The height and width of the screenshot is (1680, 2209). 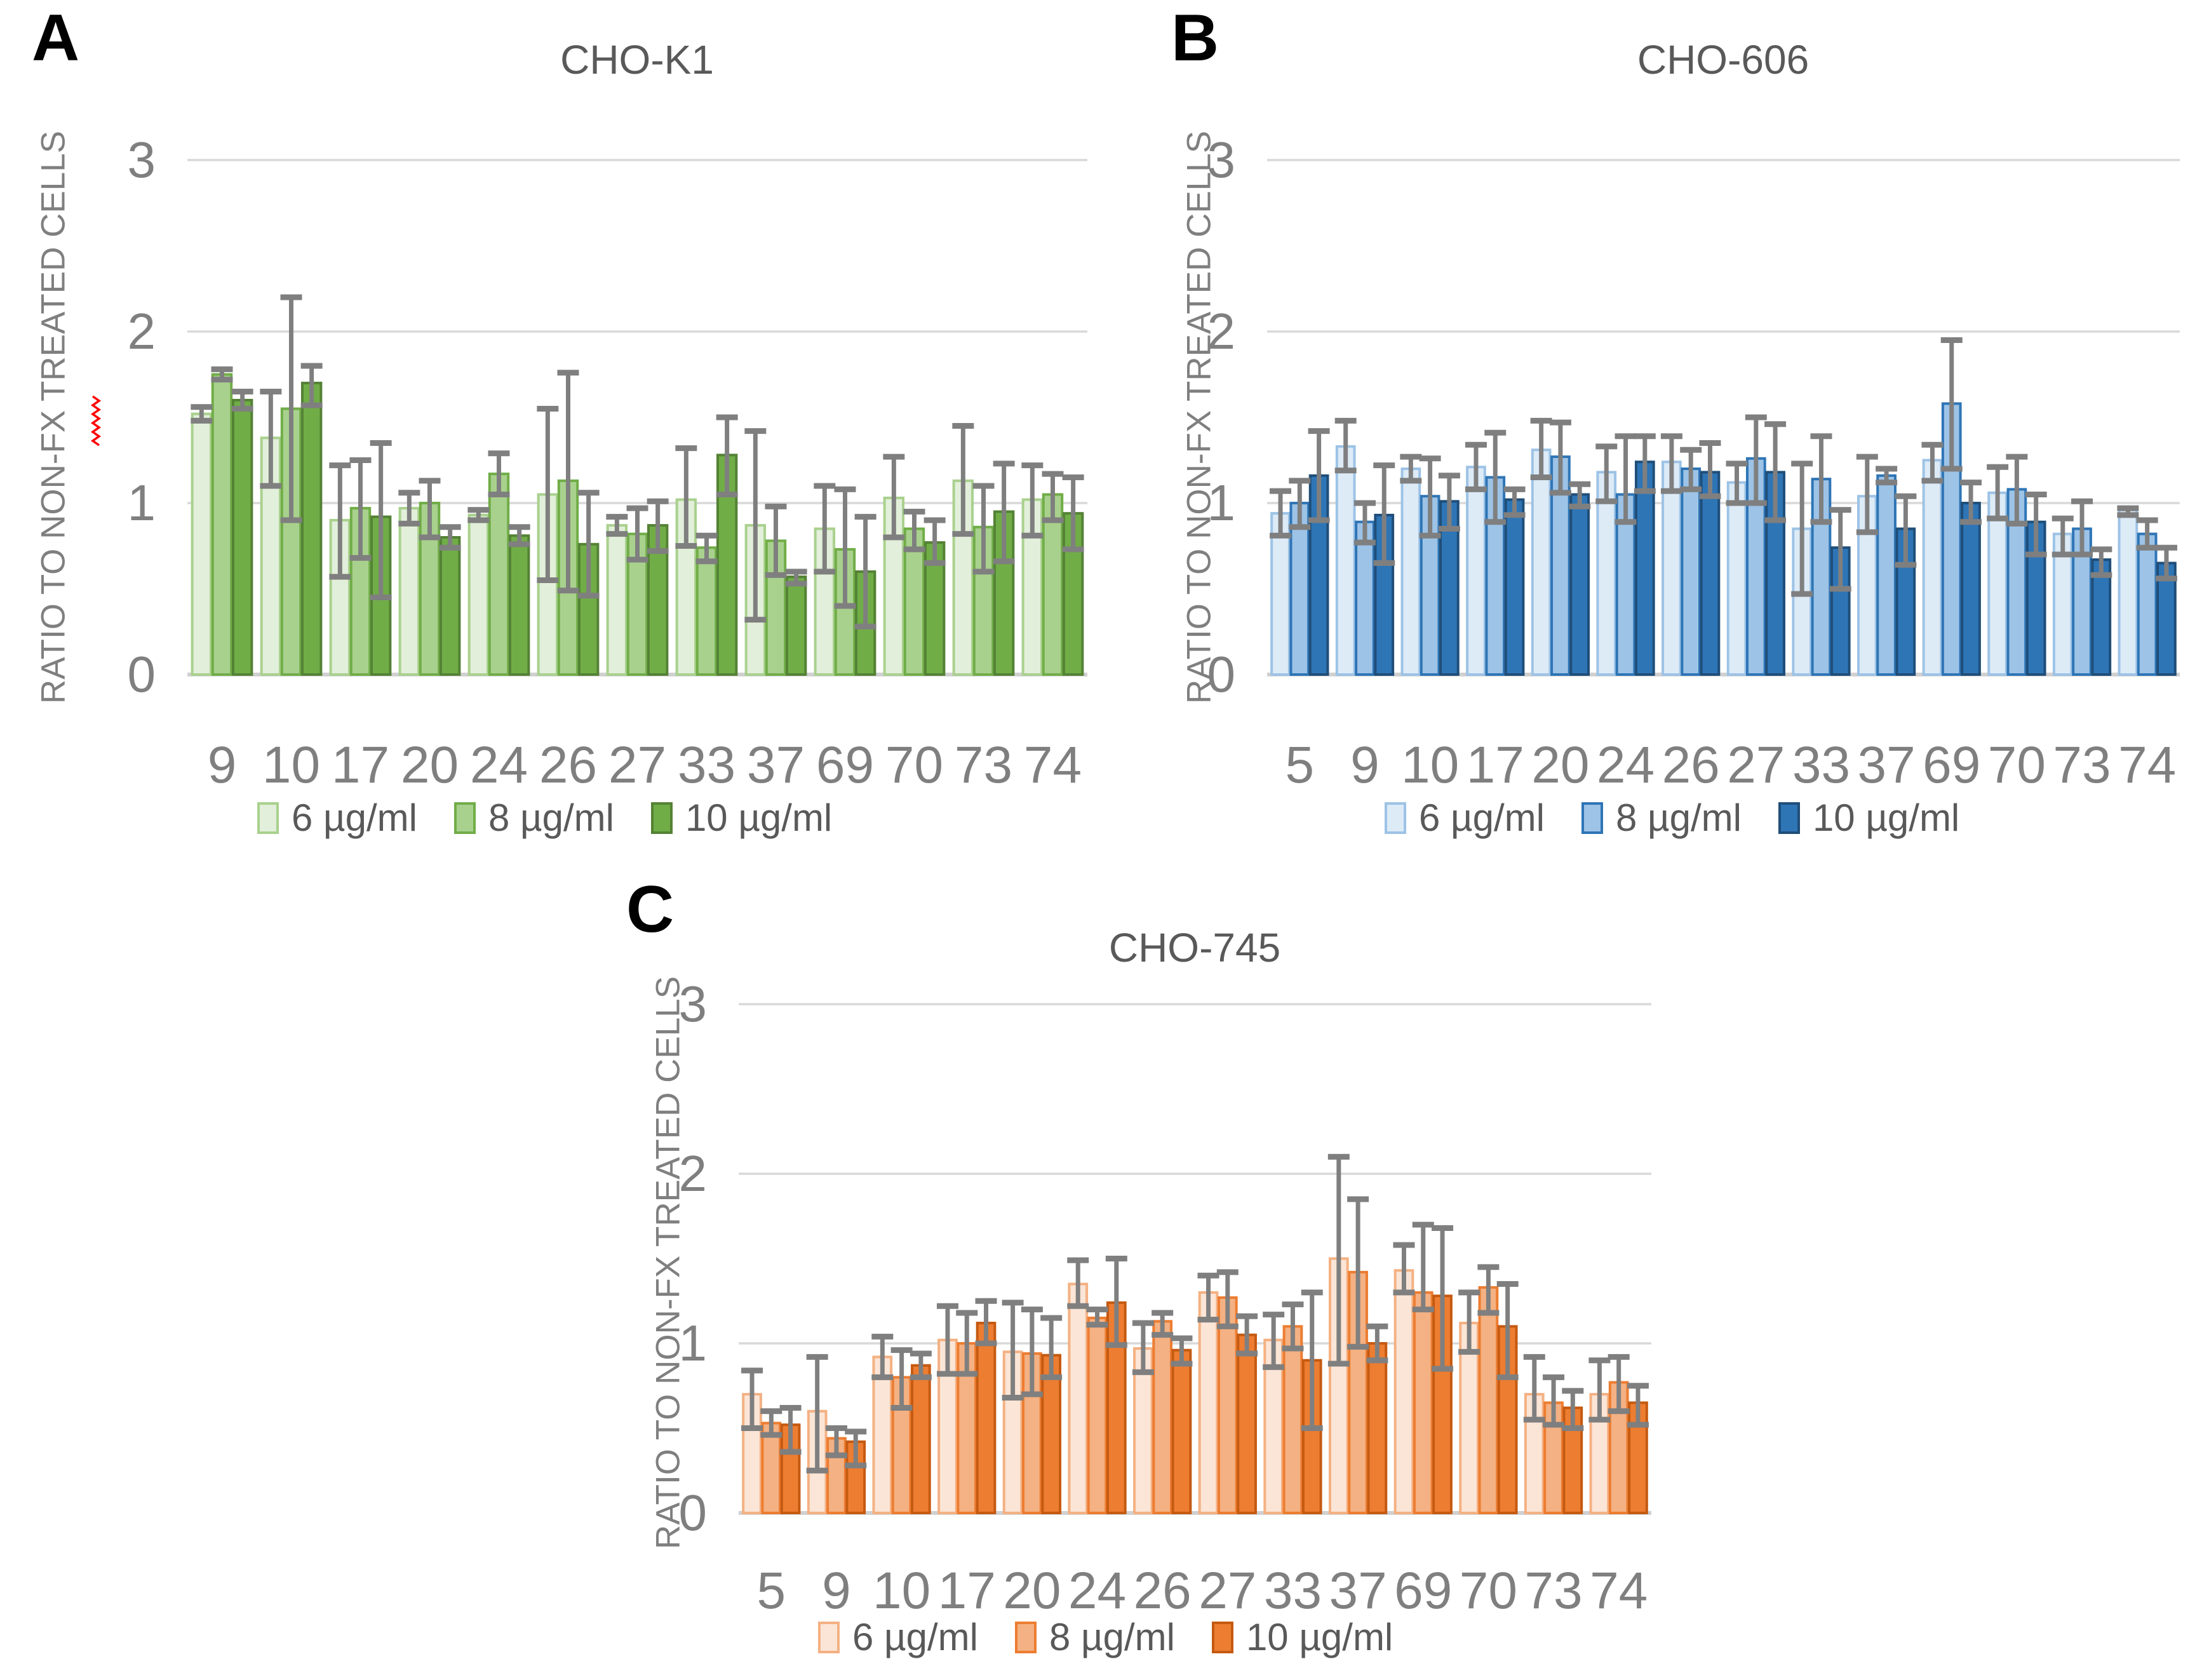 What do you see at coordinates (693, 1004) in the screenshot?
I see `y-tick-label: 3` at bounding box center [693, 1004].